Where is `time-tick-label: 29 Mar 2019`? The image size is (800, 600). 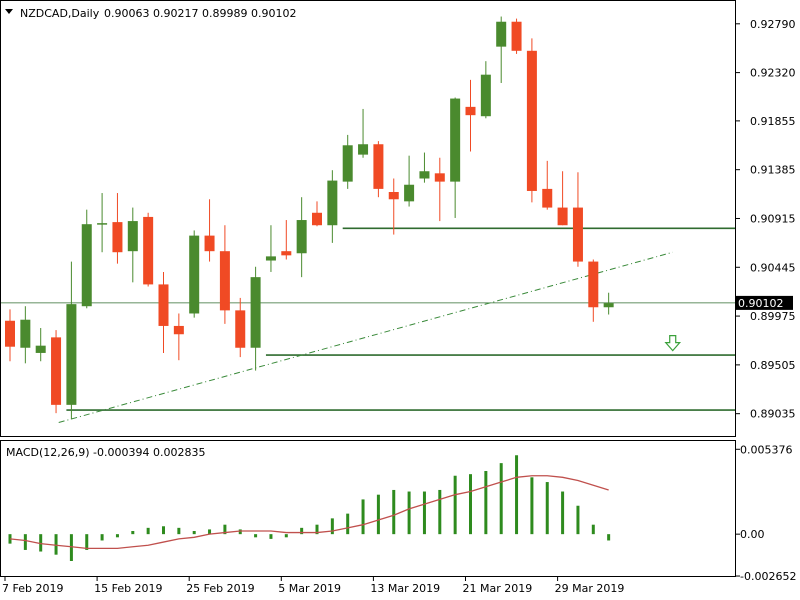 time-tick-label: 29 Mar 2019 is located at coordinates (590, 588).